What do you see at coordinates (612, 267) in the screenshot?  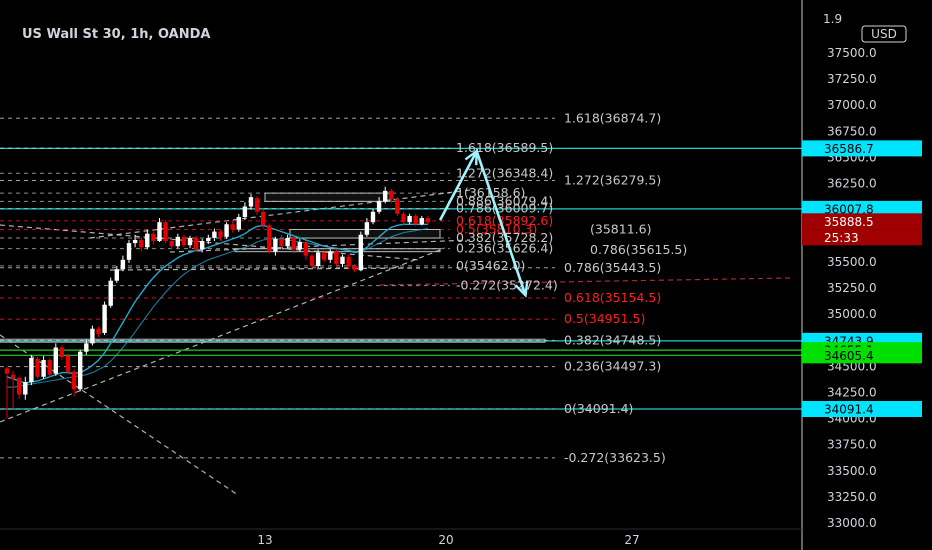 I see `fib-level-label: 0.786(35443.5)` at bounding box center [612, 267].